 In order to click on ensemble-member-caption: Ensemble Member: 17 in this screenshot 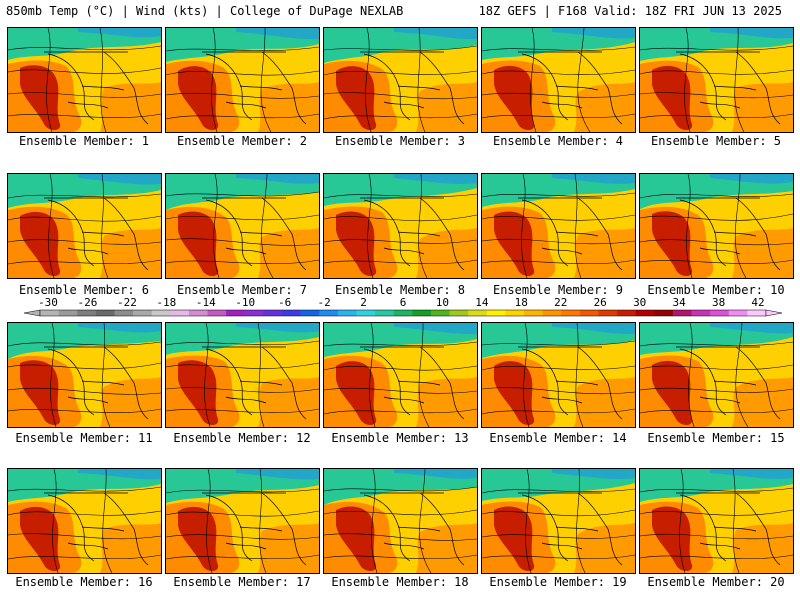, I will do `click(242, 582)`.